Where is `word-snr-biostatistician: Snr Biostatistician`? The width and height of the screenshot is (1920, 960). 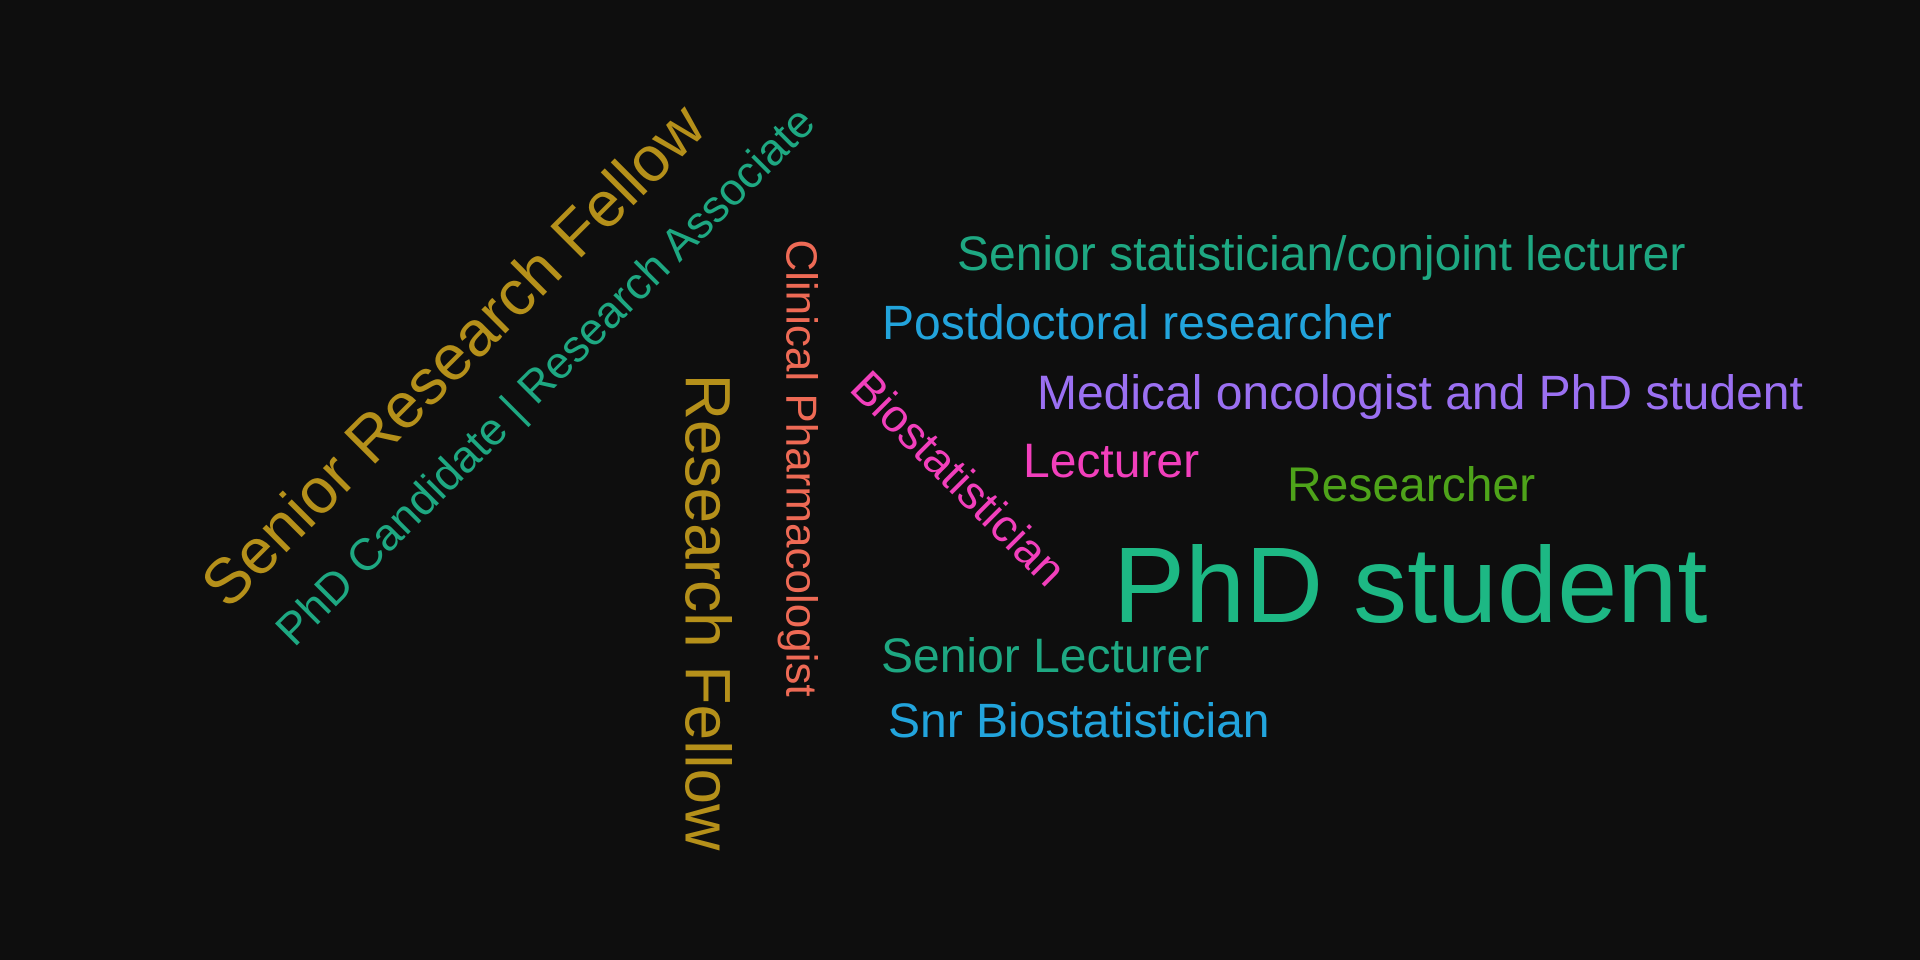
word-snr-biostatistician: Snr Biostatistician is located at coordinates (1079, 721).